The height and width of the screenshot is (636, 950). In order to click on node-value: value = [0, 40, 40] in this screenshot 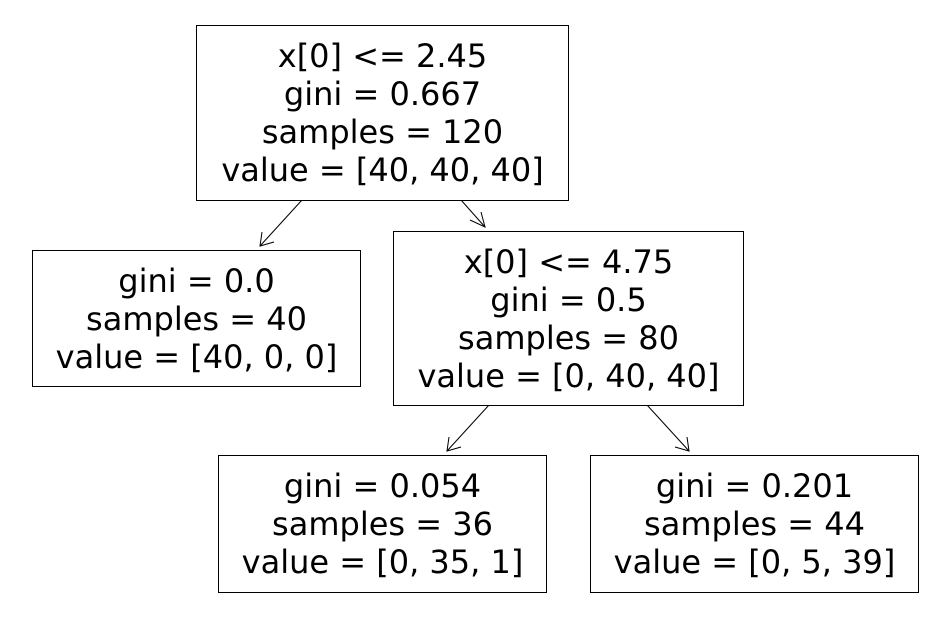, I will do `click(568, 375)`.